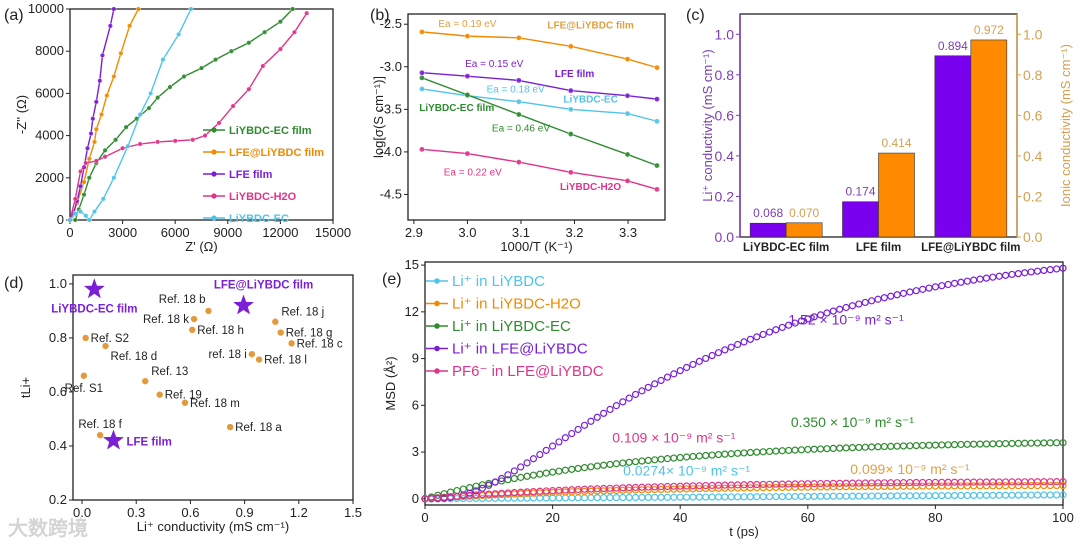 This screenshot has height=548, width=1080. Describe the element at coordinates (94, 288) in the screenshot. I see `star-marker` at that location.